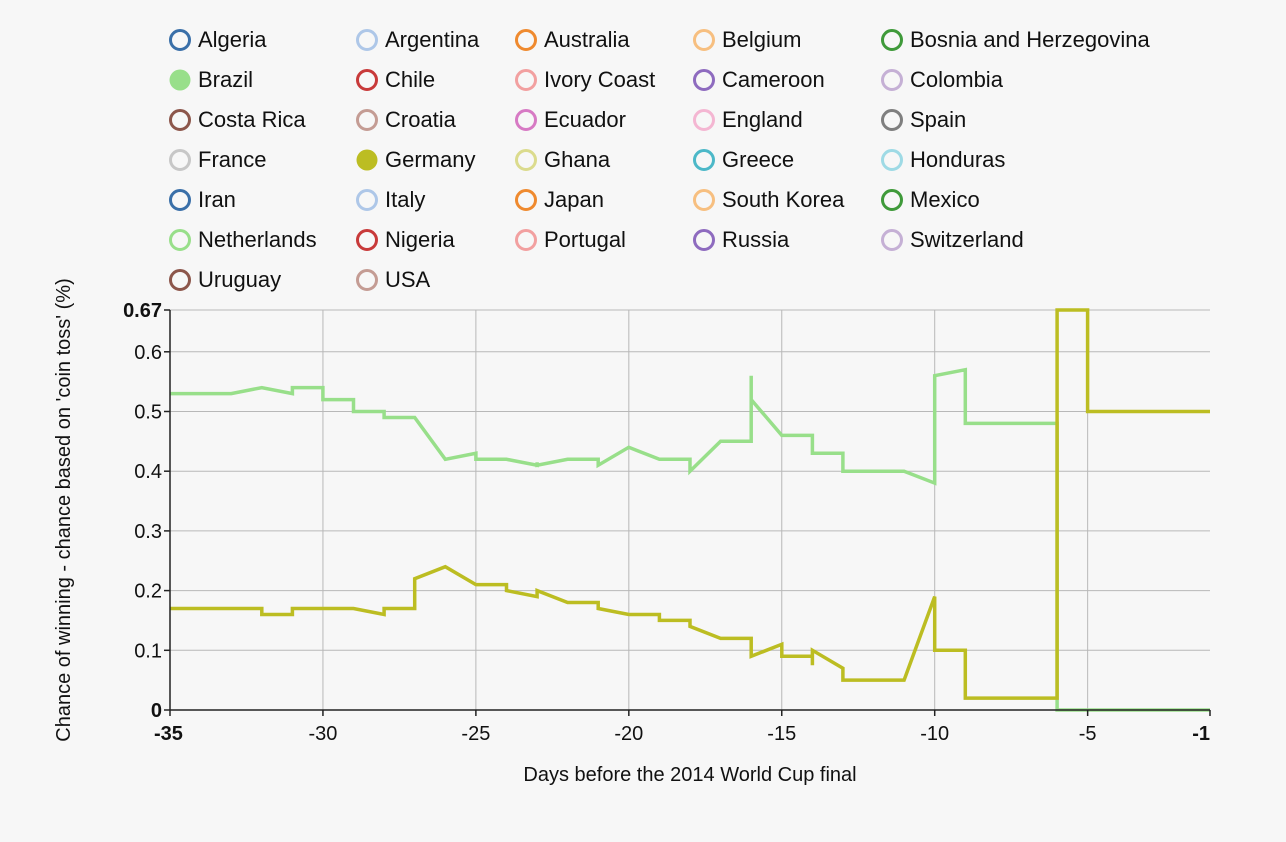 Image resolution: width=1286 pixels, height=842 pixels. I want to click on legend-label: Japan, so click(574, 199).